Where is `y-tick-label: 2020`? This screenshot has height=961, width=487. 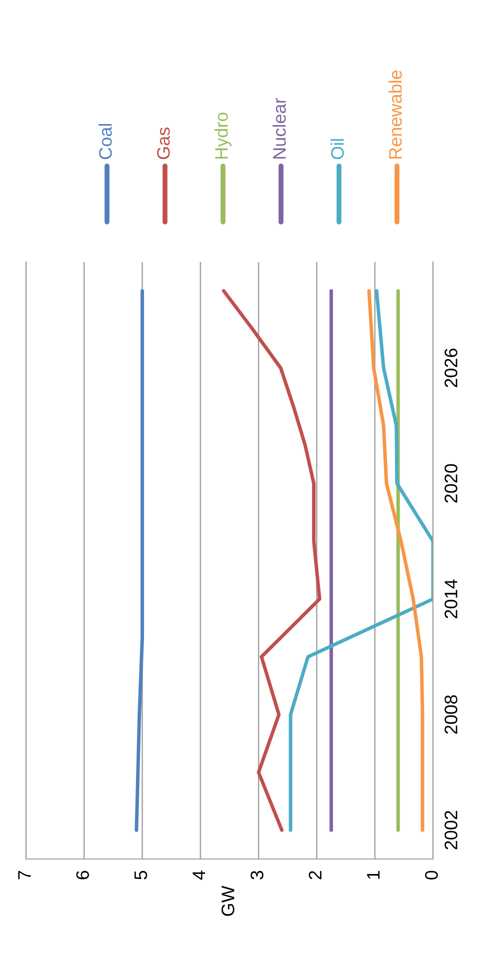 y-tick-label: 2020 is located at coordinates (451, 483).